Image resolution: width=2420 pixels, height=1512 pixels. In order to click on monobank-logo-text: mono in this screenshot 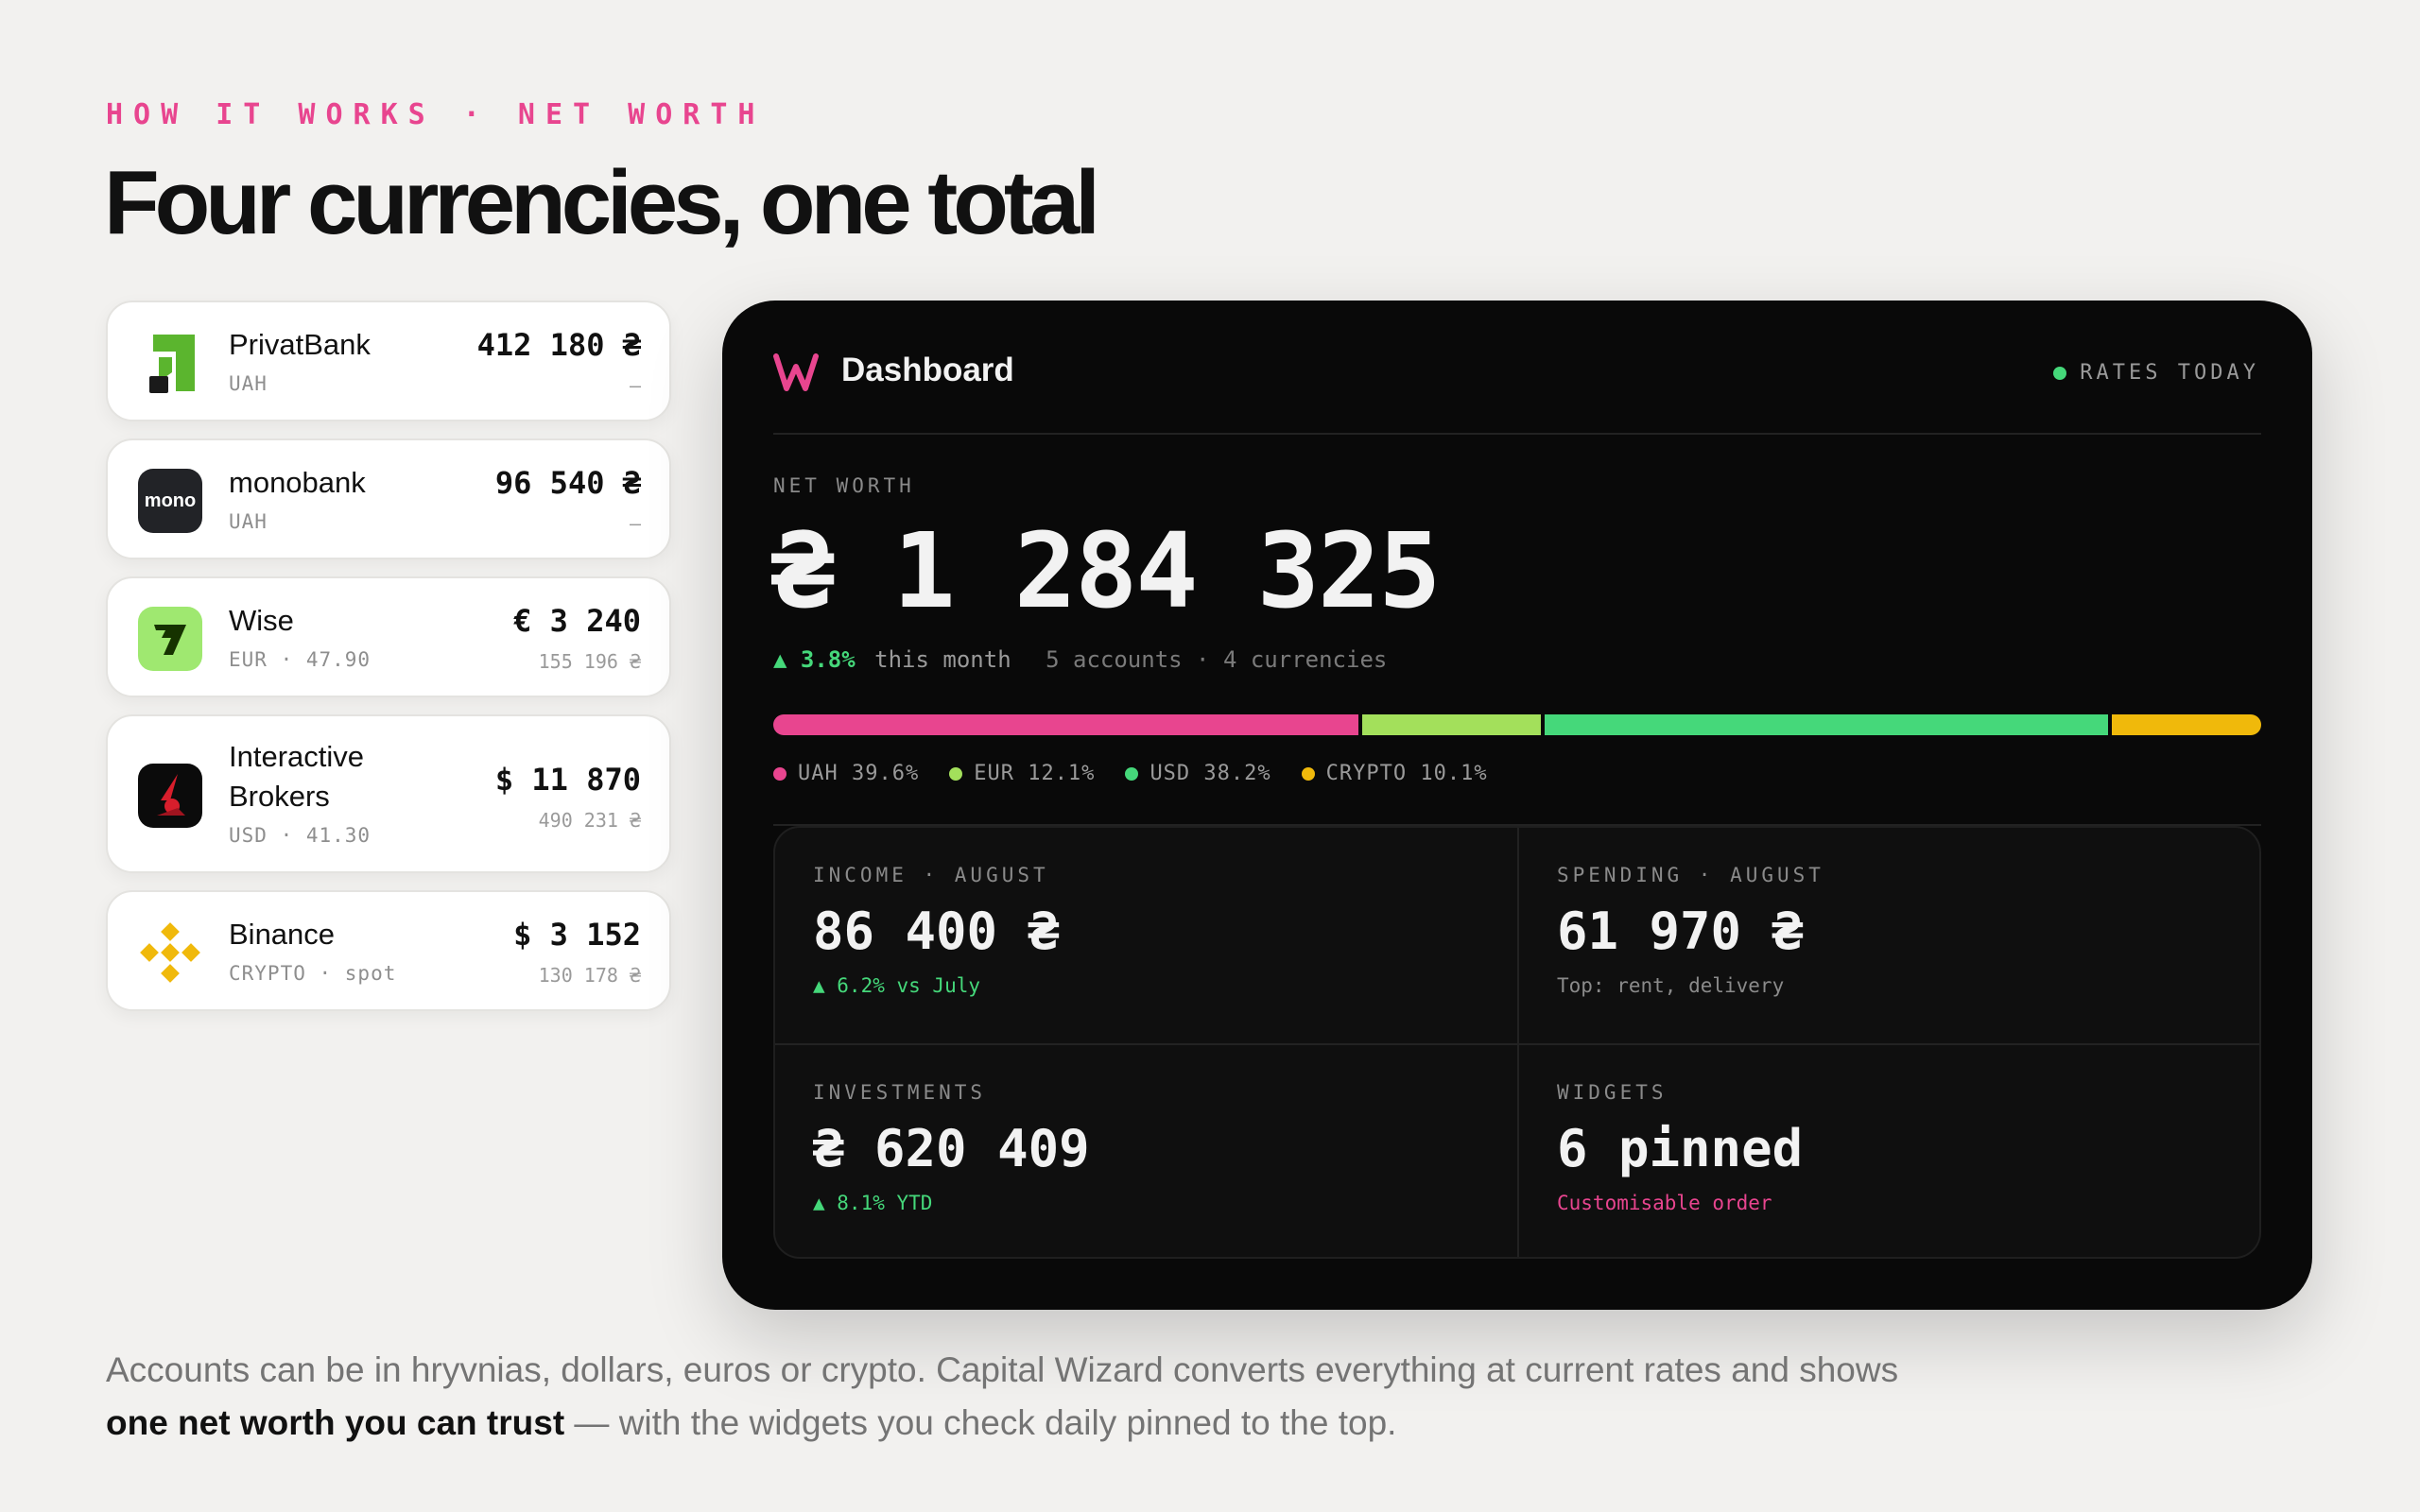, I will do `click(170, 500)`.